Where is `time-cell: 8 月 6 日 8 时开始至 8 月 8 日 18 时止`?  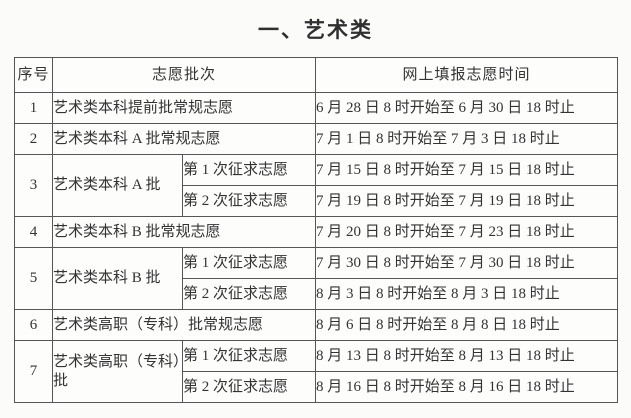 time-cell: 8 月 6 日 8 时开始至 8 月 8 日 18 时止 is located at coordinates (467, 325).